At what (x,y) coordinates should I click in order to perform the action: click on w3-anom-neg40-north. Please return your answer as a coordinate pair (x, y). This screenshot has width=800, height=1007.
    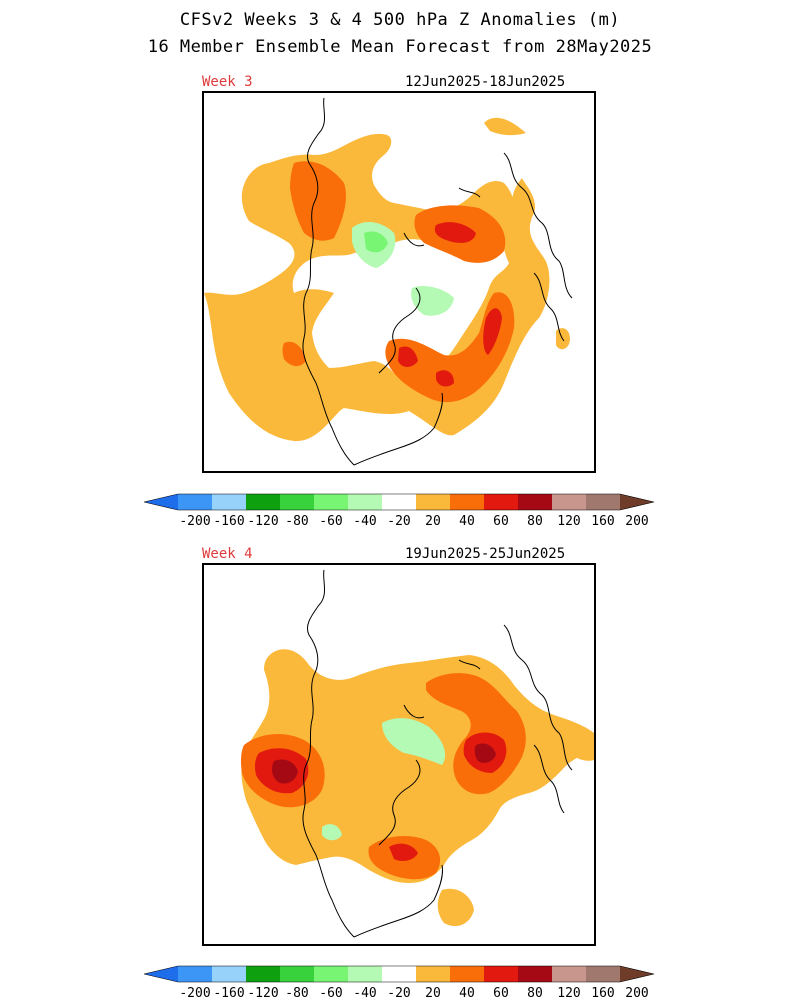
    Looking at the image, I should click on (376, 242).